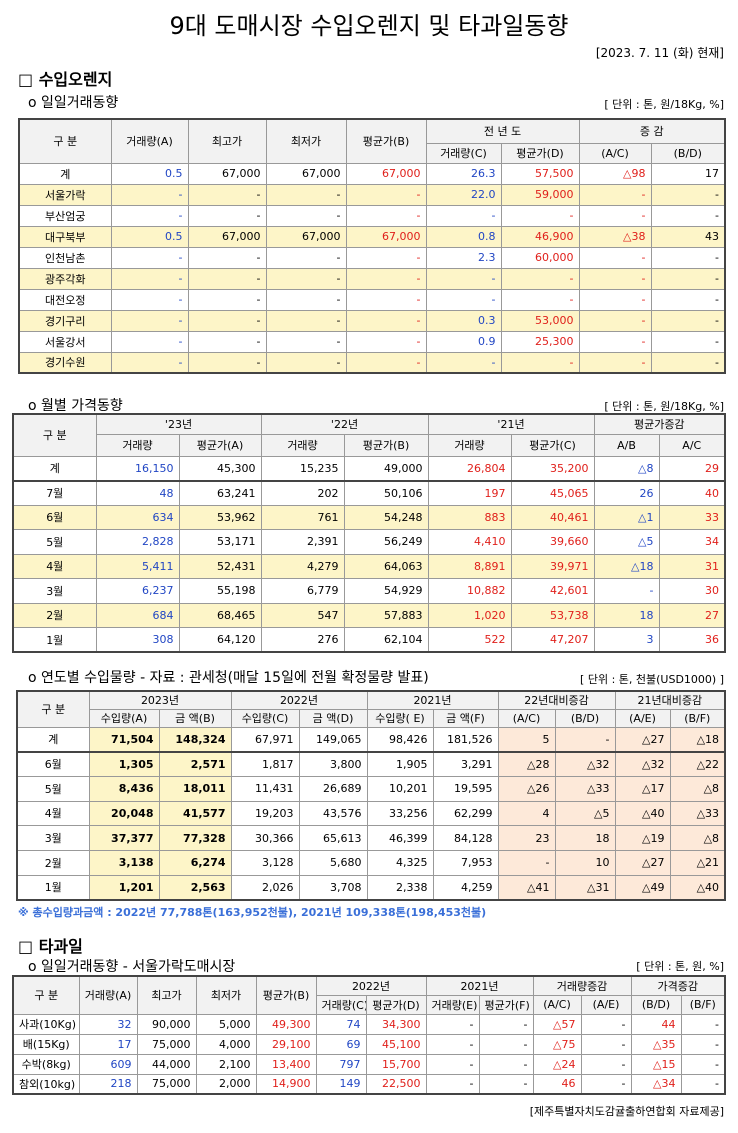  I want to click on cell: 308, so click(137, 640).